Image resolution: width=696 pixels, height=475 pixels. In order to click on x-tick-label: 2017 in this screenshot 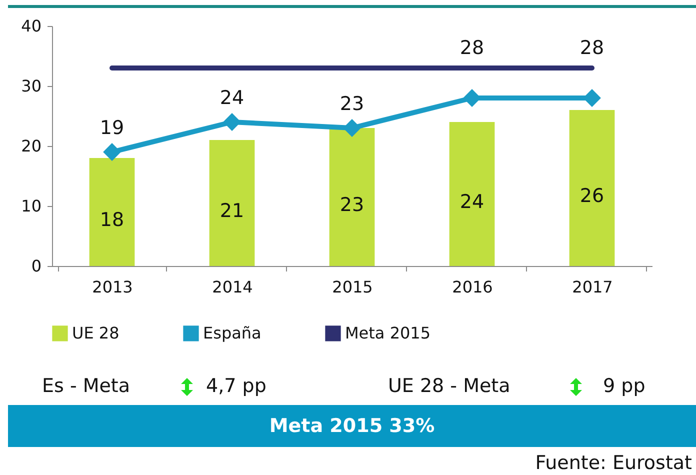, I will do `click(592, 287)`.